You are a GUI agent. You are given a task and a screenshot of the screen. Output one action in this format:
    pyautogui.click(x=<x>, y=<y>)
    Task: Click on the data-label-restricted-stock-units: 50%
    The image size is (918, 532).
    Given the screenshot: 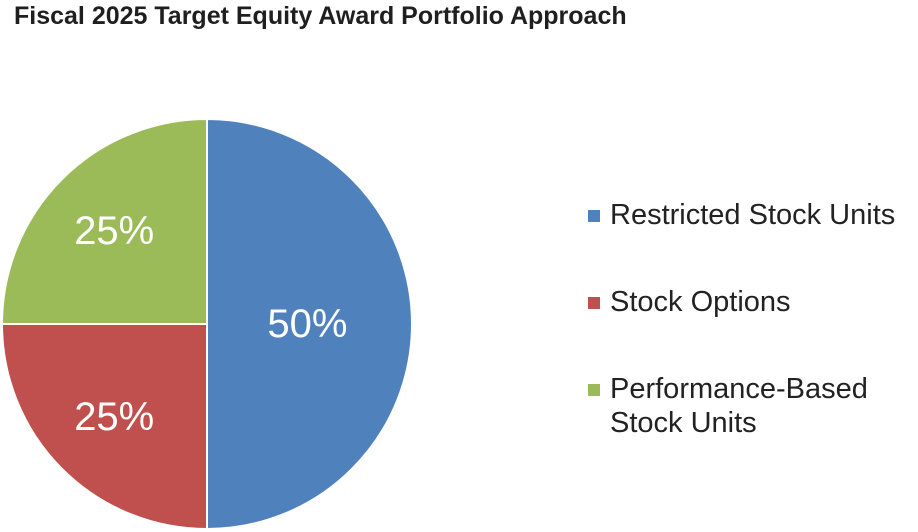 What is the action you would take?
    pyautogui.click(x=307, y=324)
    